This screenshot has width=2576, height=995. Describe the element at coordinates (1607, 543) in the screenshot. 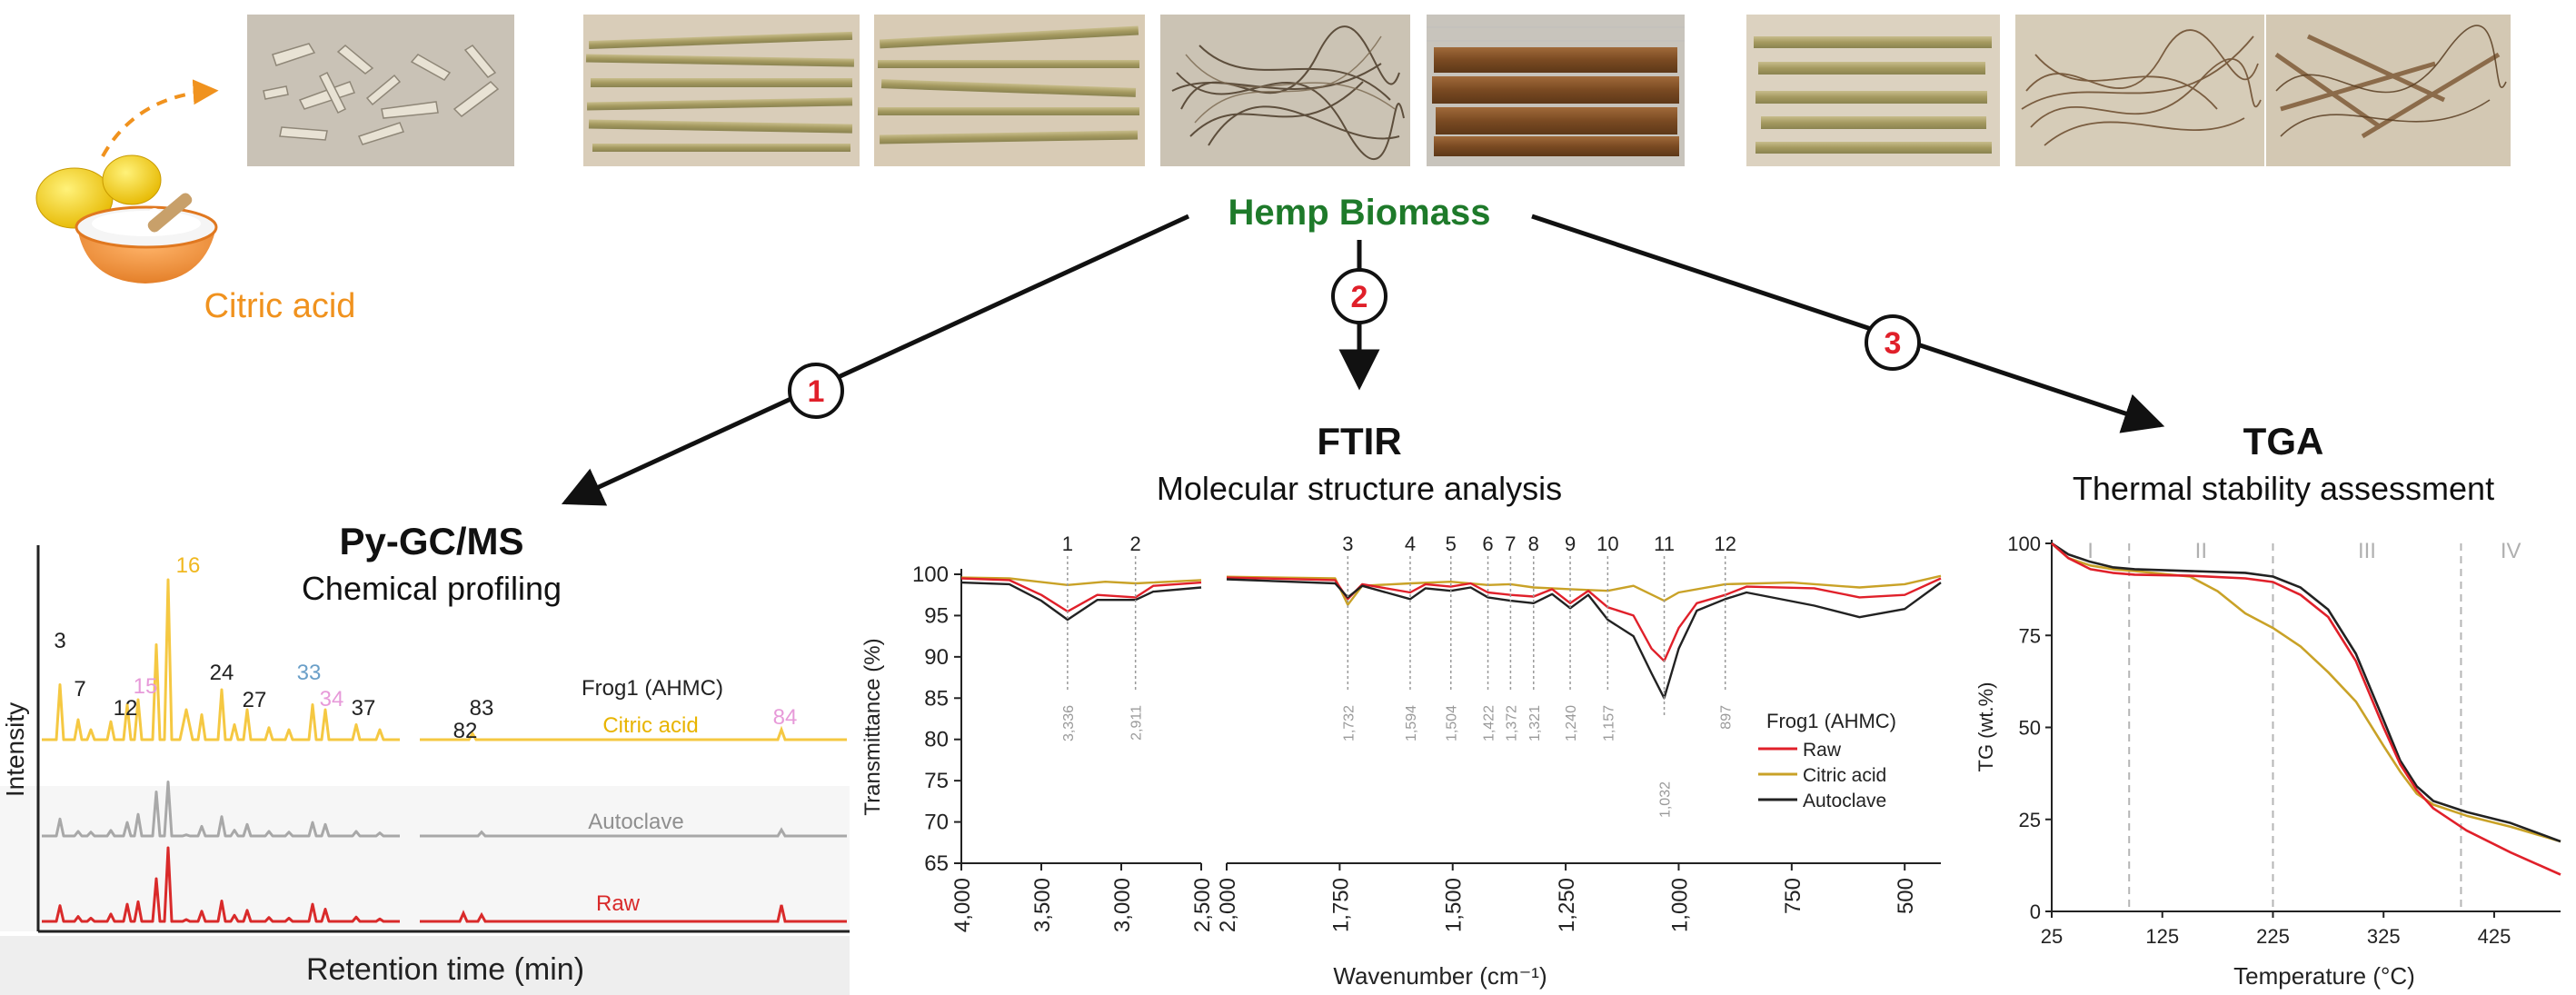

I see `ftir-band-number: 10` at that location.